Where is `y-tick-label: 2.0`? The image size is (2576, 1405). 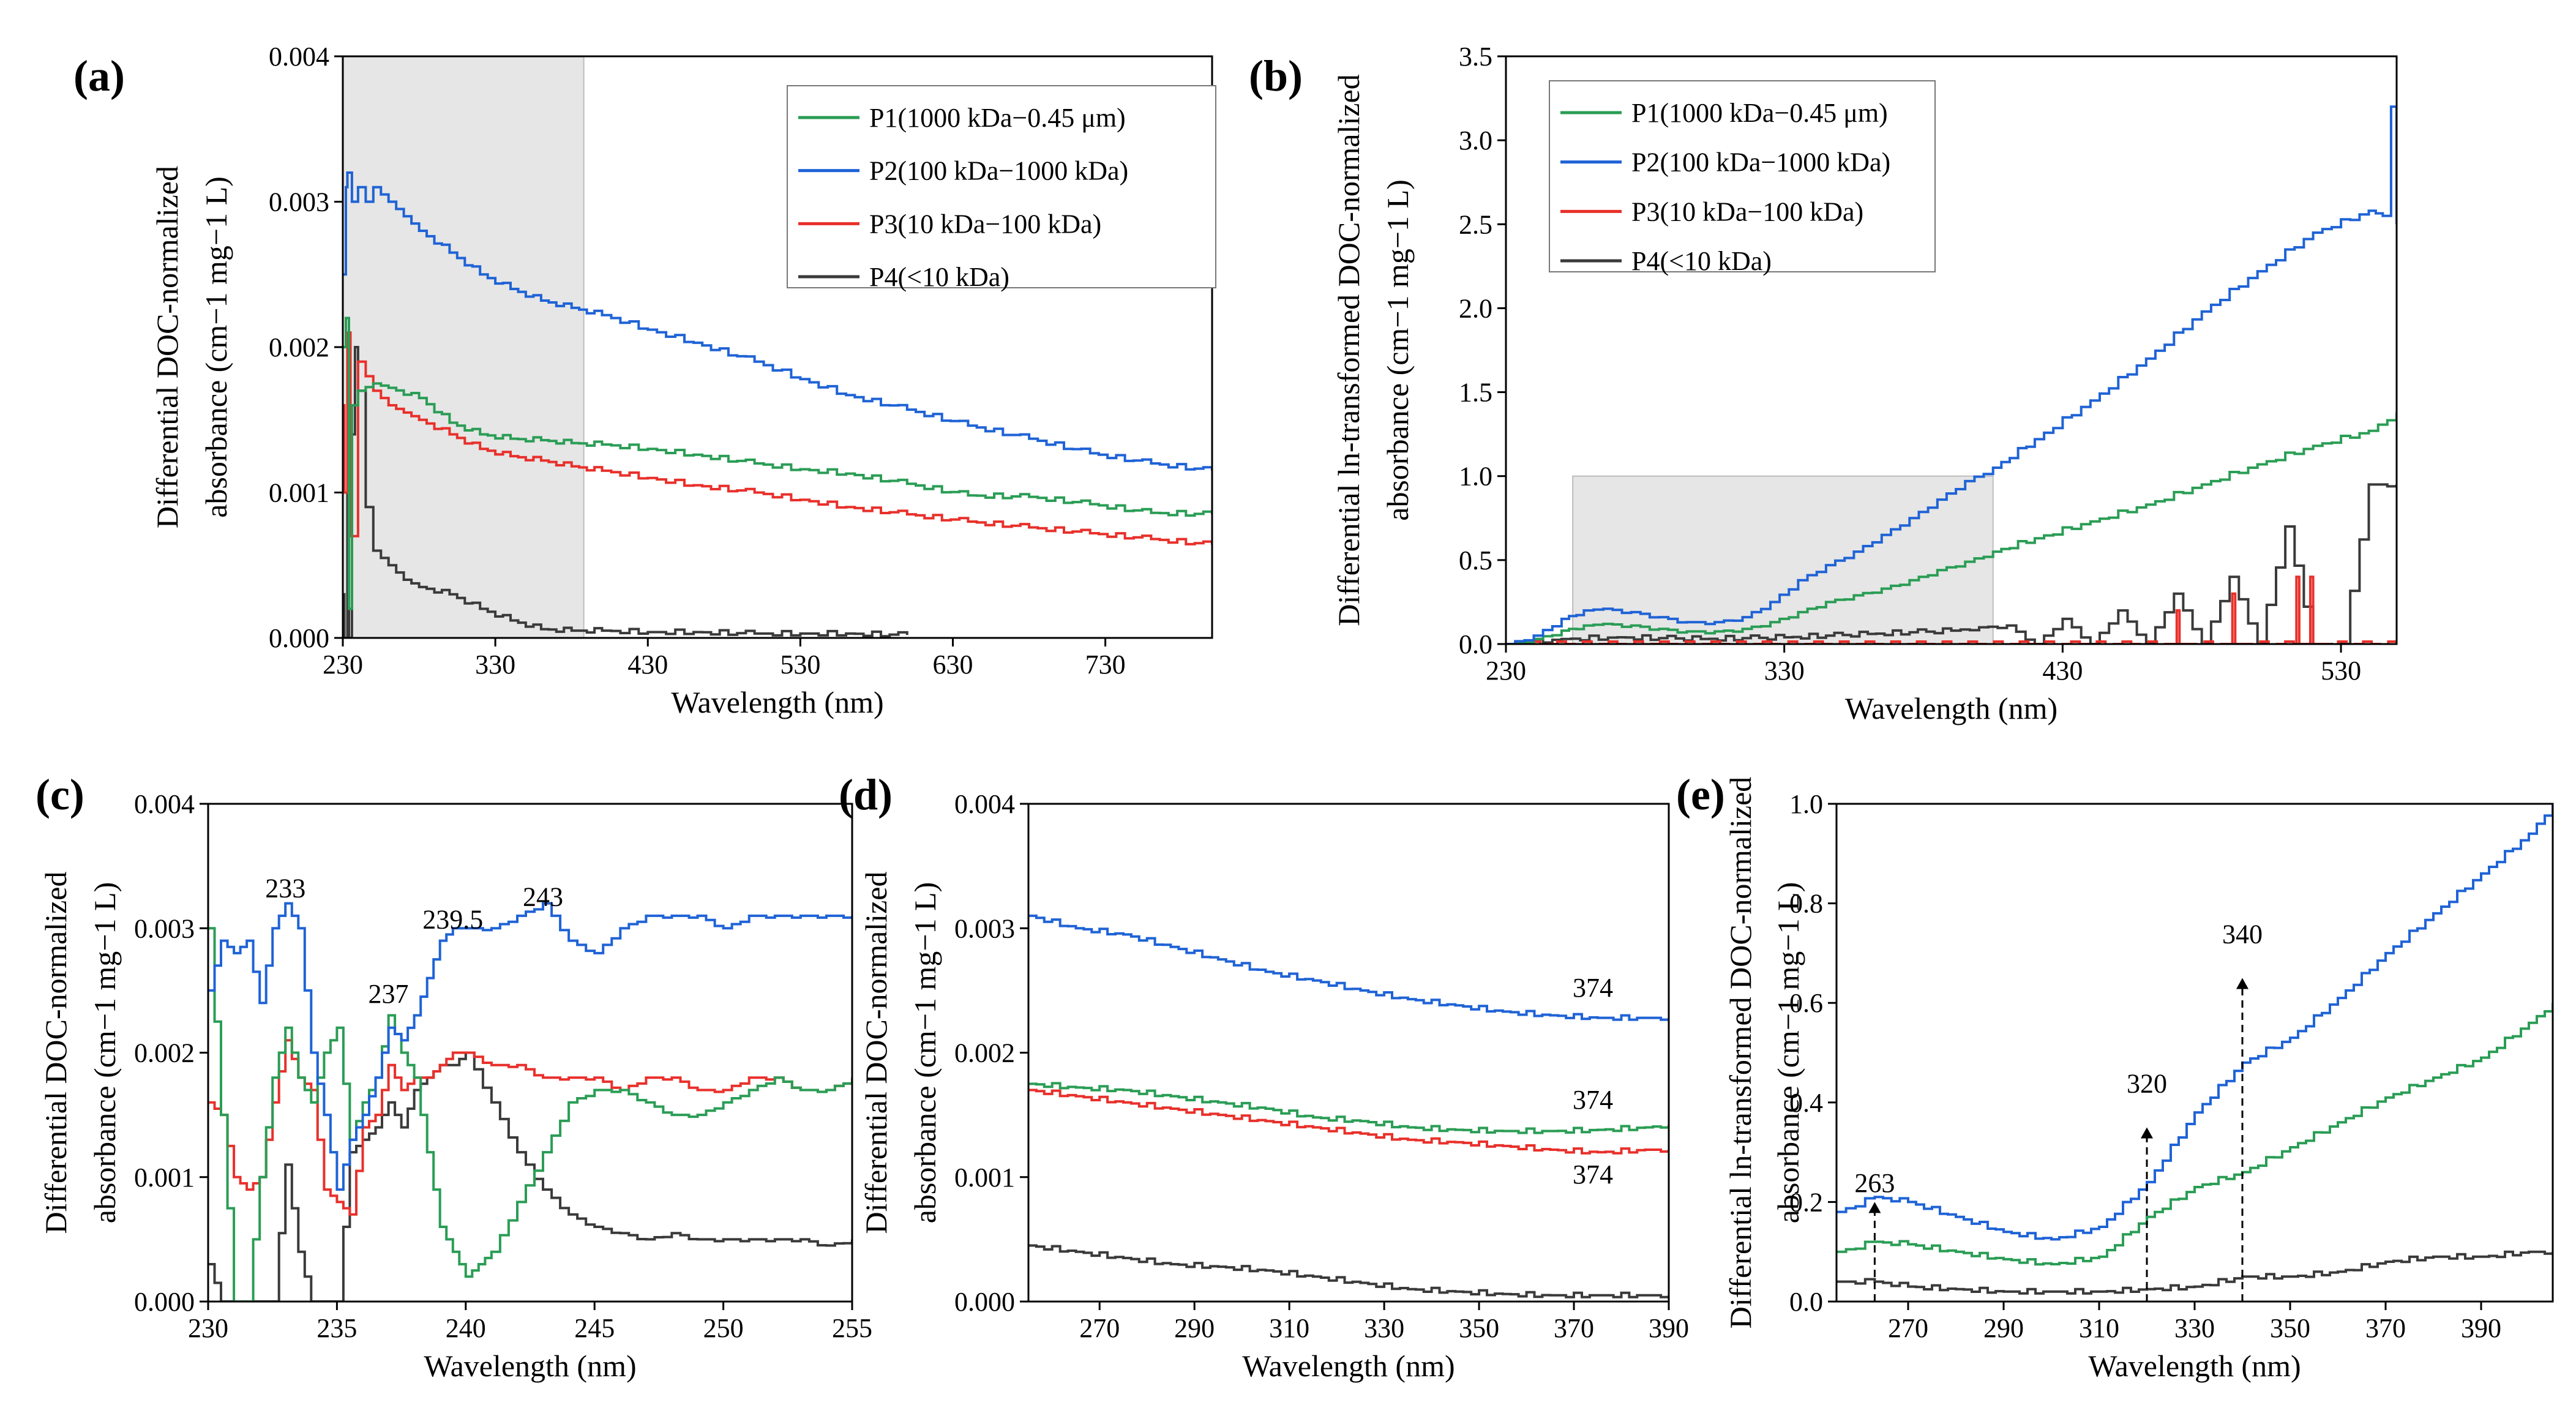
y-tick-label: 2.0 is located at coordinates (1475, 308).